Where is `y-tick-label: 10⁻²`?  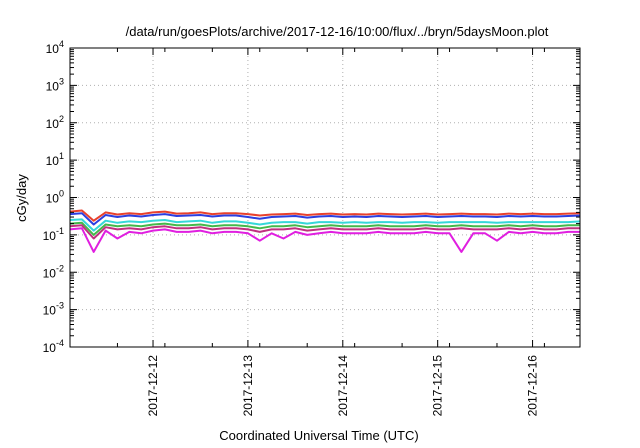
y-tick-label: 10⁻² is located at coordinates (53, 271).